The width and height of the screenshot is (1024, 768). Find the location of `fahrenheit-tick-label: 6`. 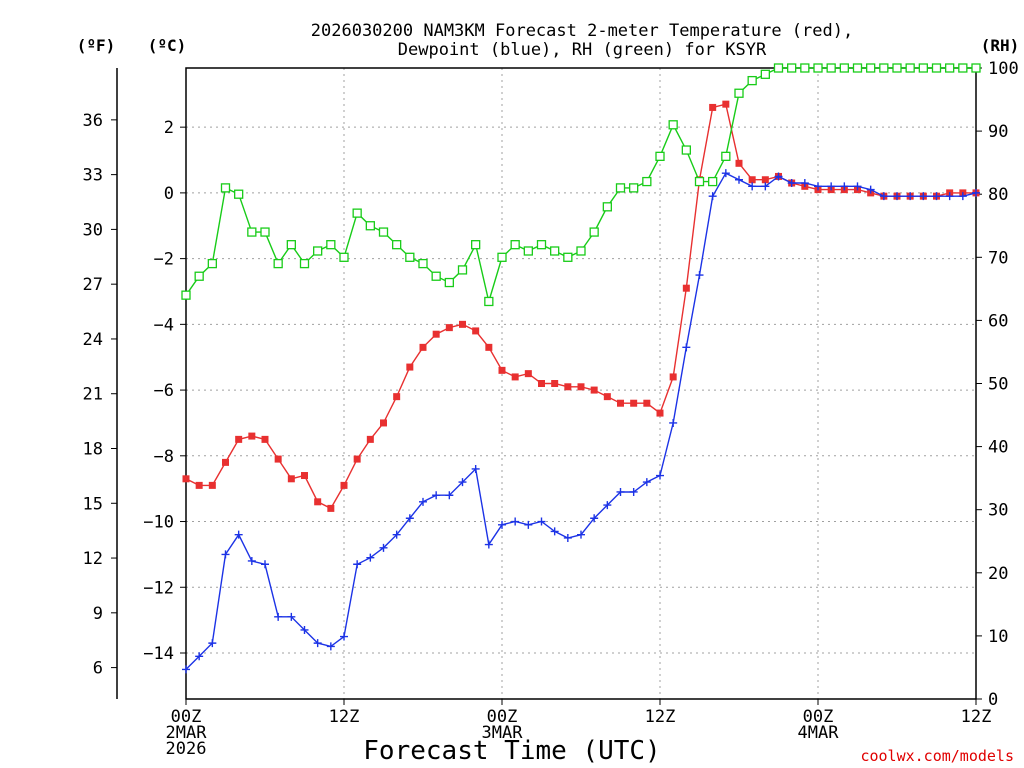

fahrenheit-tick-label: 6 is located at coordinates (98, 669).